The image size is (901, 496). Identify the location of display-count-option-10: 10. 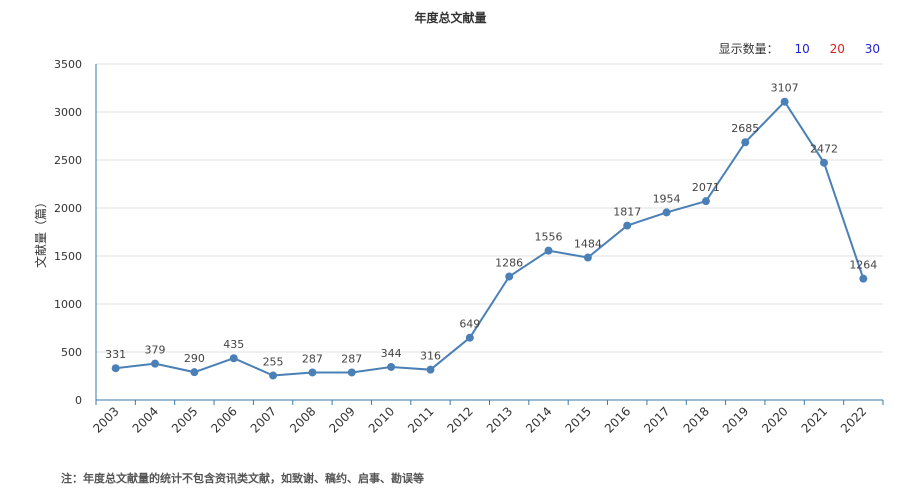
(802, 49).